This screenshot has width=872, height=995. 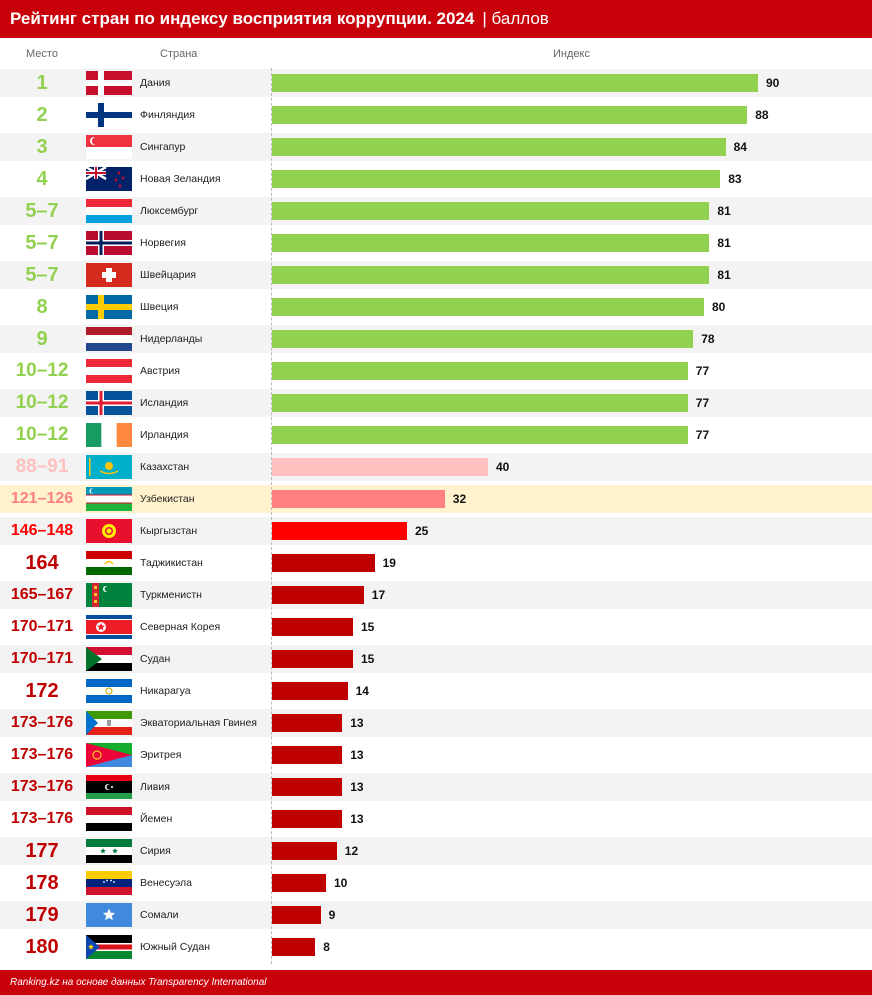 I want to click on country-label: Эритрея, so click(x=161, y=755).